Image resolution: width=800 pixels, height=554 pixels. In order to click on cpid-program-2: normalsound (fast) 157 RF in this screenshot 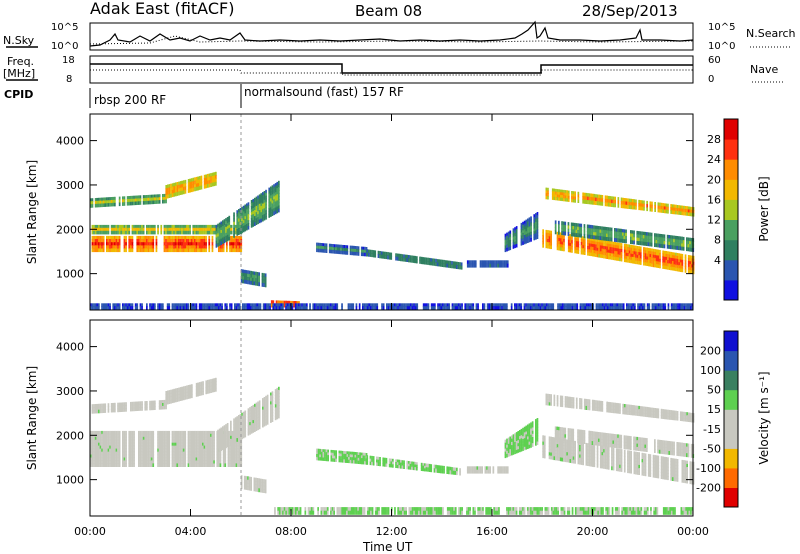, I will do `click(324, 92)`.